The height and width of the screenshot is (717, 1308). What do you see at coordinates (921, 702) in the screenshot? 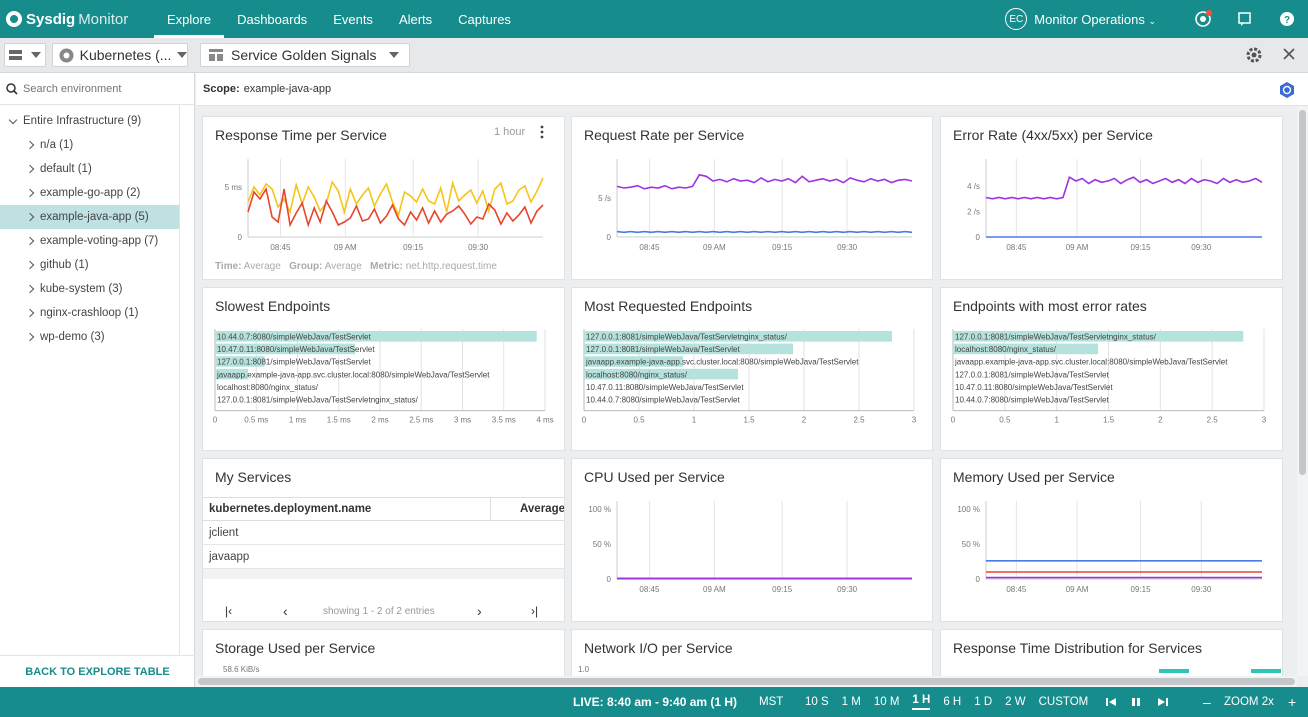
I see `time-range-option: 1 H` at bounding box center [921, 702].